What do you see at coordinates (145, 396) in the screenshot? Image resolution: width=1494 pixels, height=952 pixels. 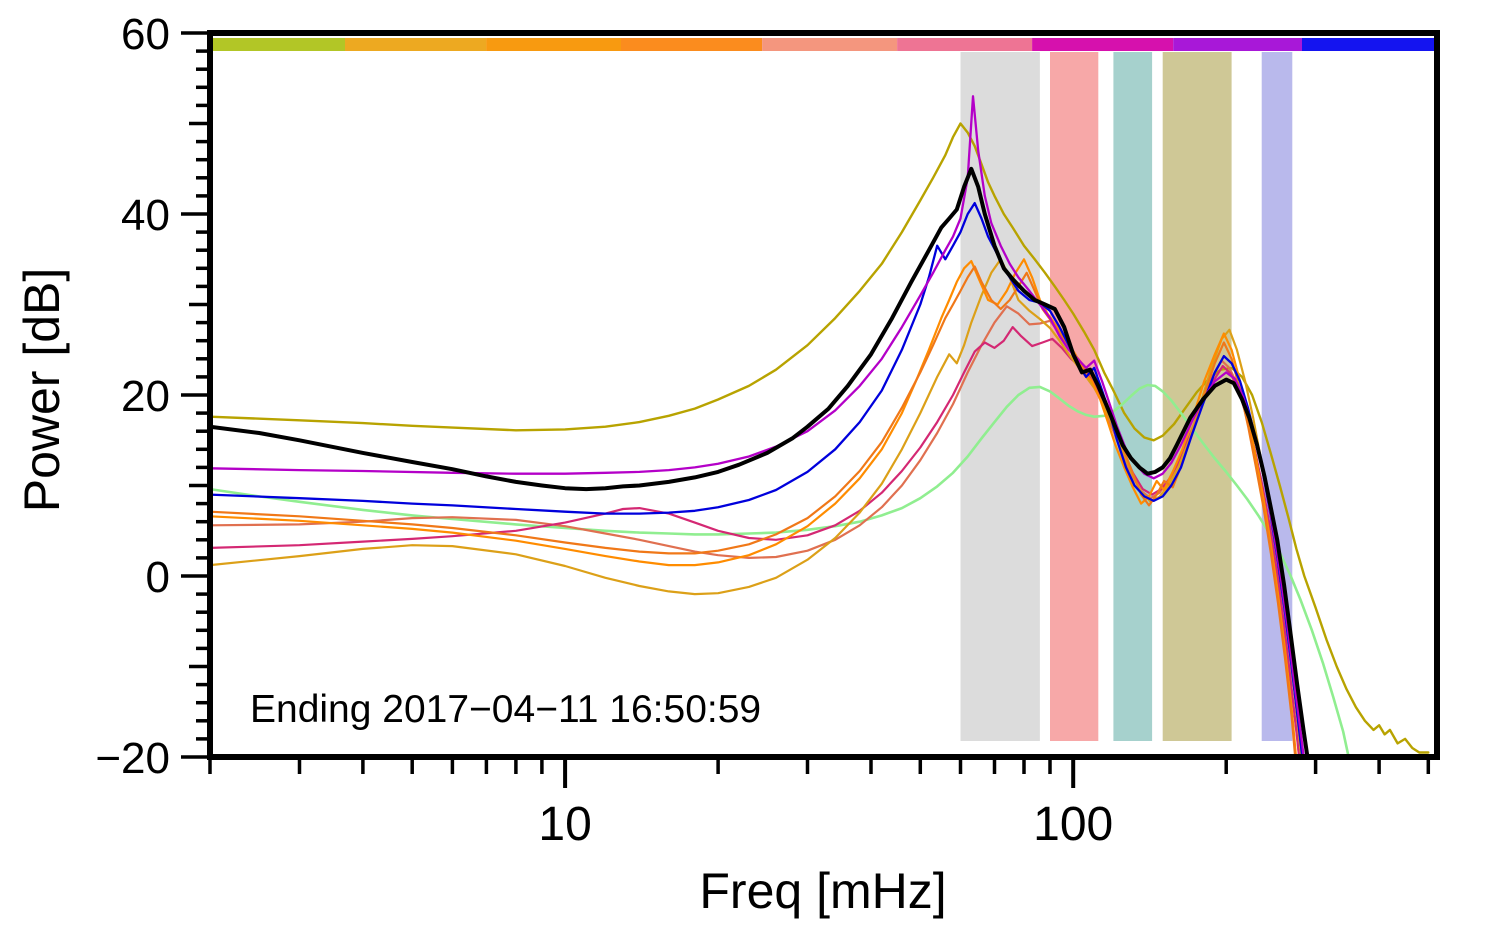 I see `y-tick-label: 20` at bounding box center [145, 396].